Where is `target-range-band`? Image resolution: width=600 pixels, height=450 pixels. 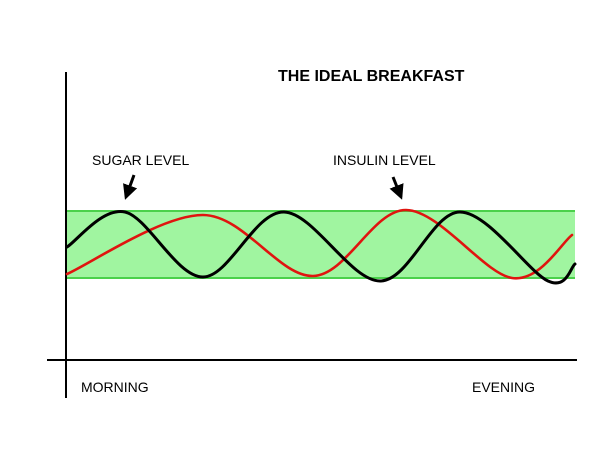
target-range-band is located at coordinates (321, 244).